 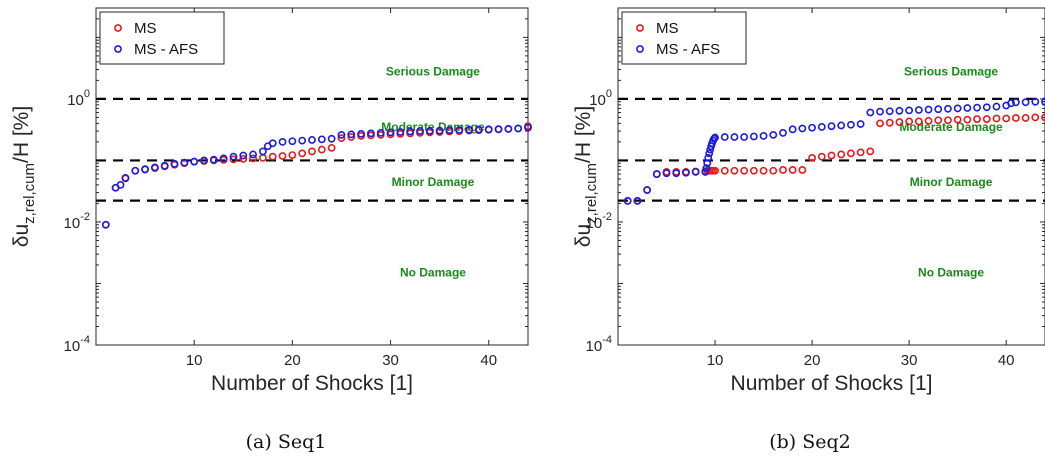 What do you see at coordinates (583, 134) in the screenshot?
I see `y-label-rest: /H [%]` at bounding box center [583, 134].